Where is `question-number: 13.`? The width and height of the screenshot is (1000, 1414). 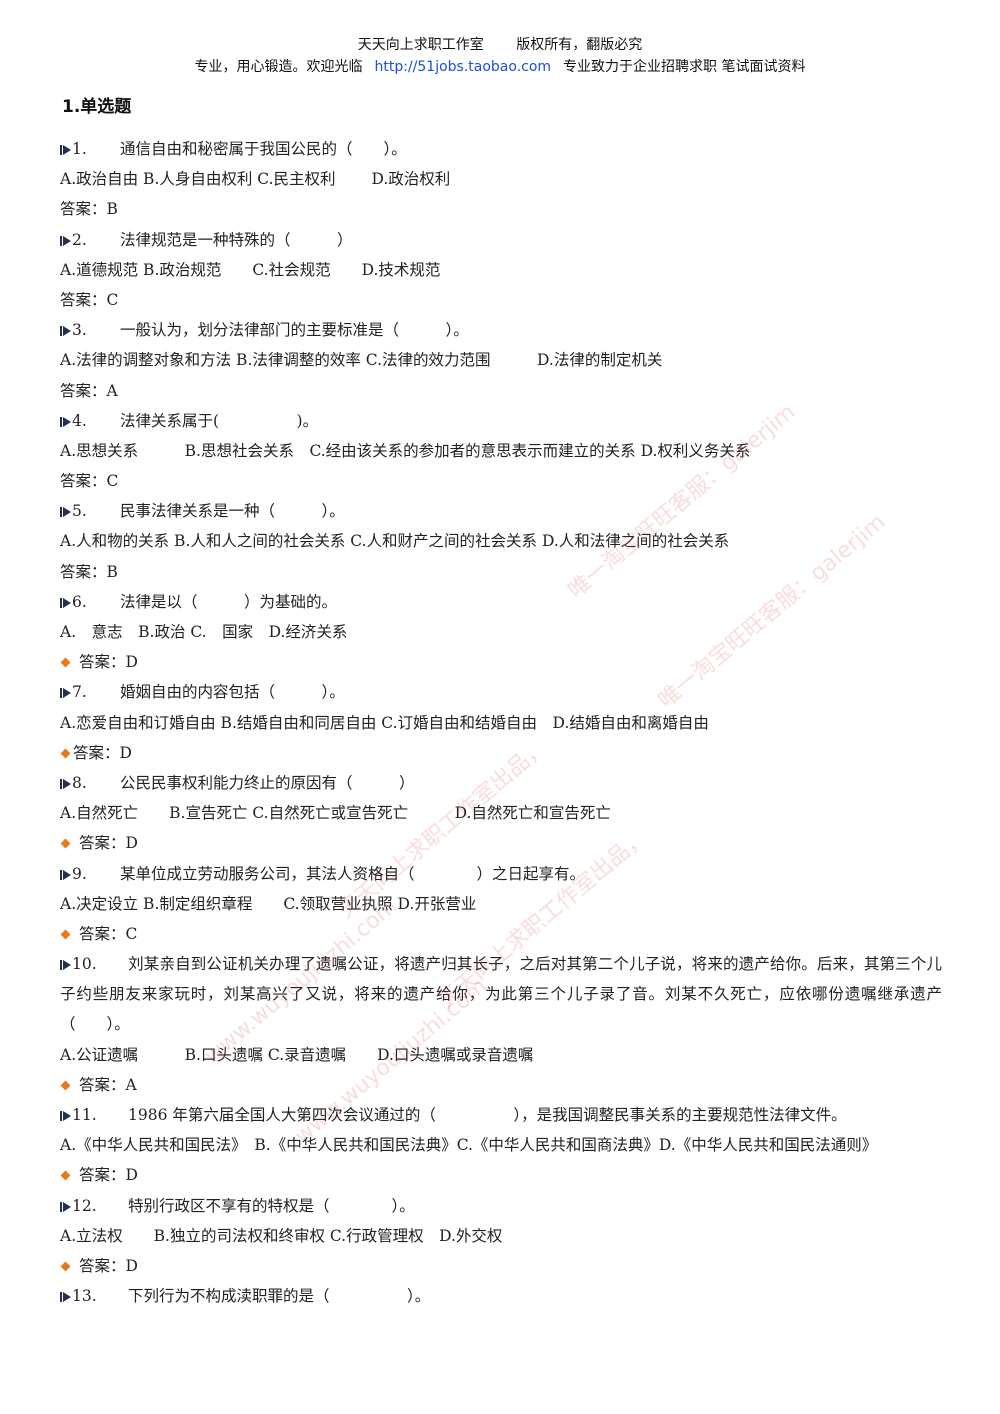
question-number: 13. is located at coordinates (84, 1296).